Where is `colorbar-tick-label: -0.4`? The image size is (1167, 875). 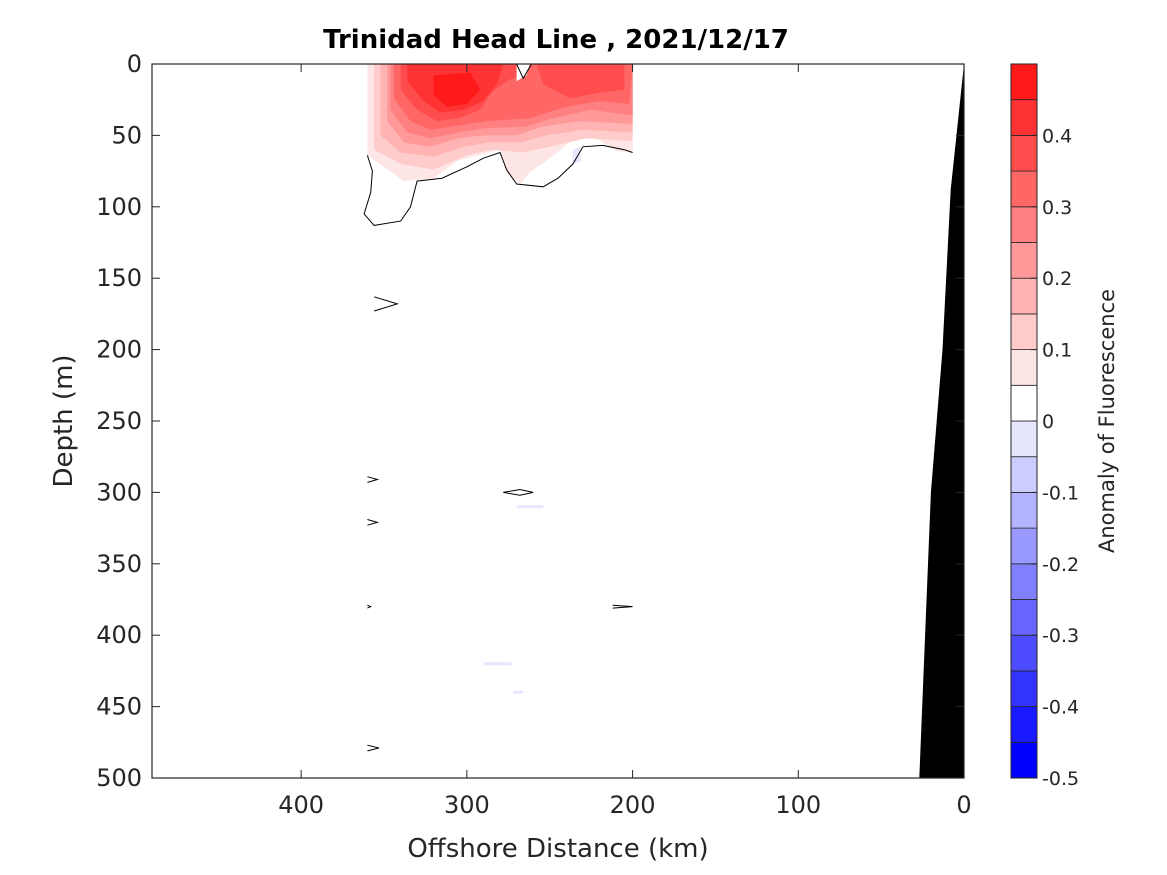 colorbar-tick-label: -0.4 is located at coordinates (1060, 708).